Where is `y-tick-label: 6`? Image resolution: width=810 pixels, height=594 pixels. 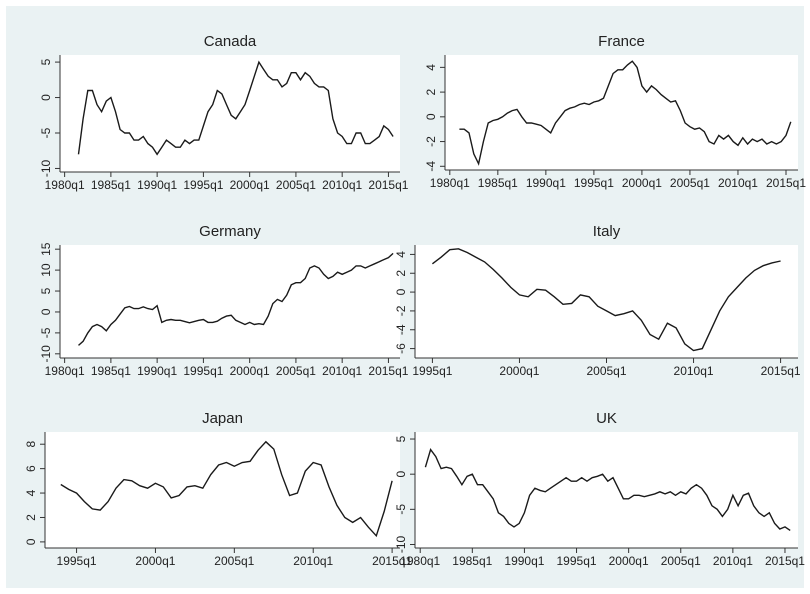
y-tick-label: 6 is located at coordinates (31, 468).